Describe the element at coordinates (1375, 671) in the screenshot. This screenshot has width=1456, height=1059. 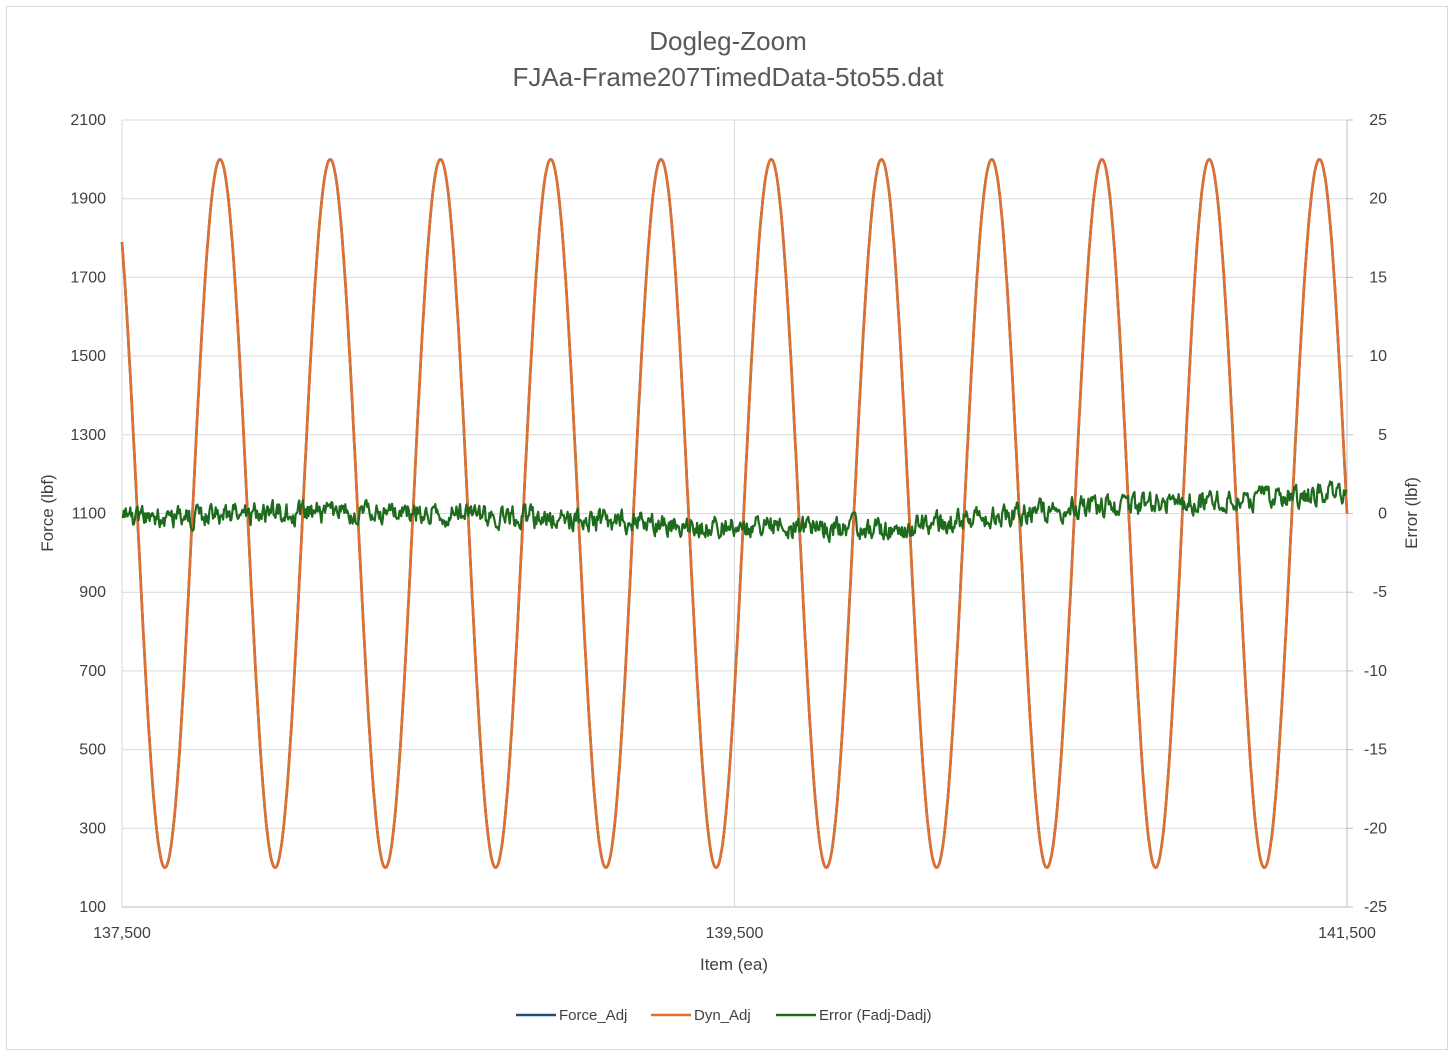
I see `y2-tick-label: -10` at that location.